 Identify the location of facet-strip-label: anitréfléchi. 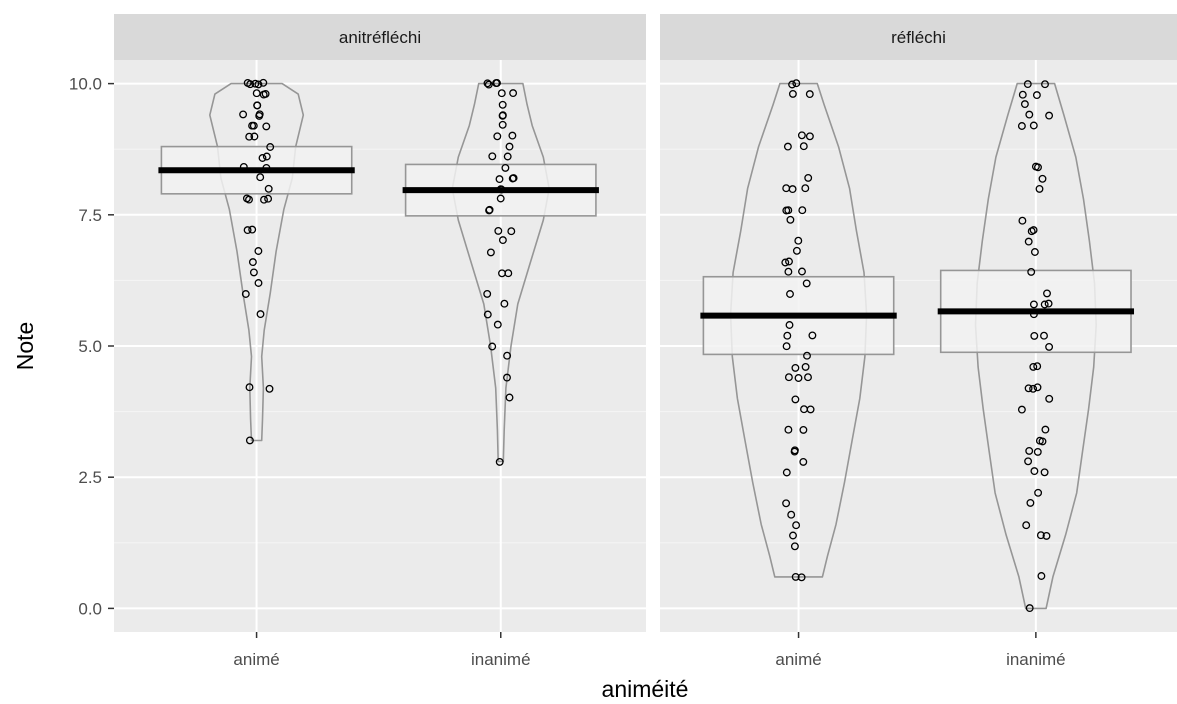
(380, 37).